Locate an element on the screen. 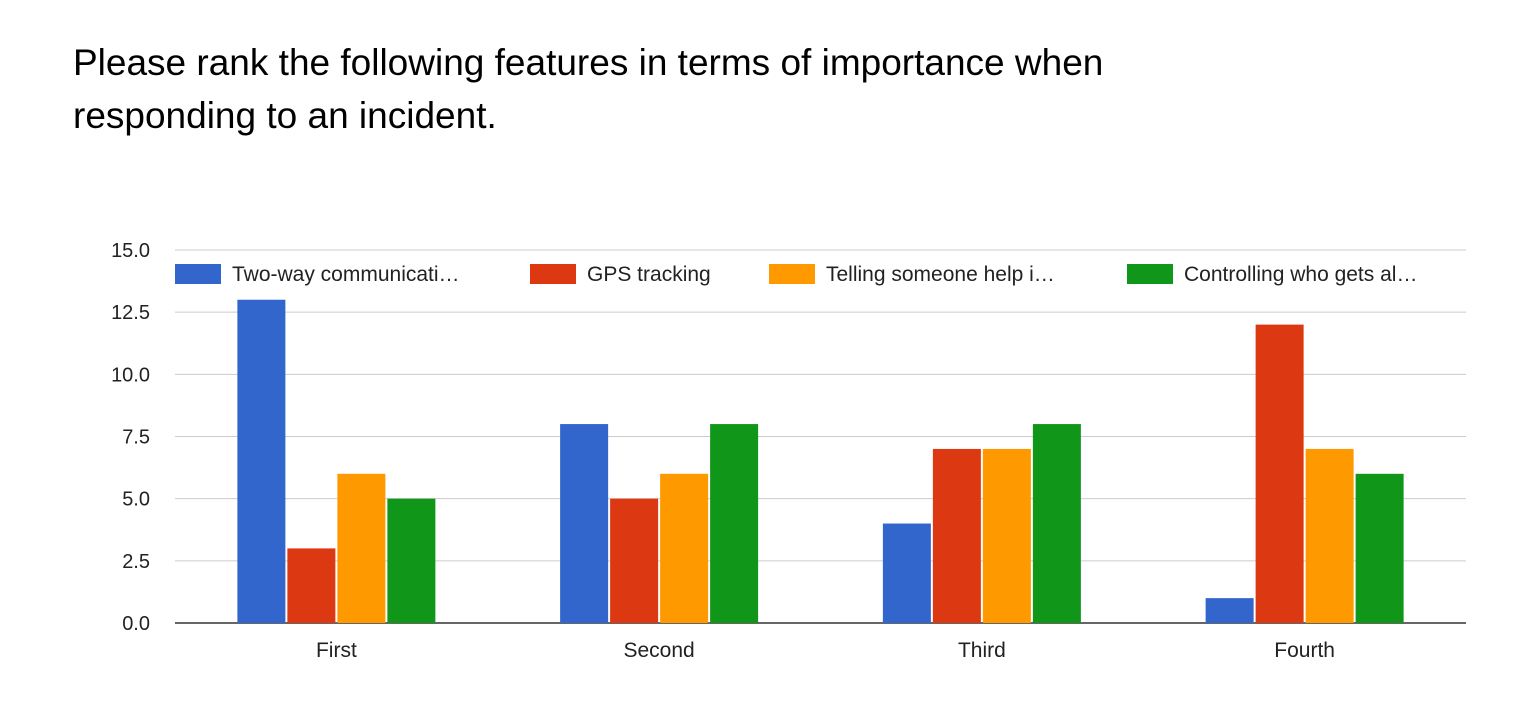 Image resolution: width=1518 pixels, height=720 pixels. x-tick-label: Second is located at coordinates (659, 650).